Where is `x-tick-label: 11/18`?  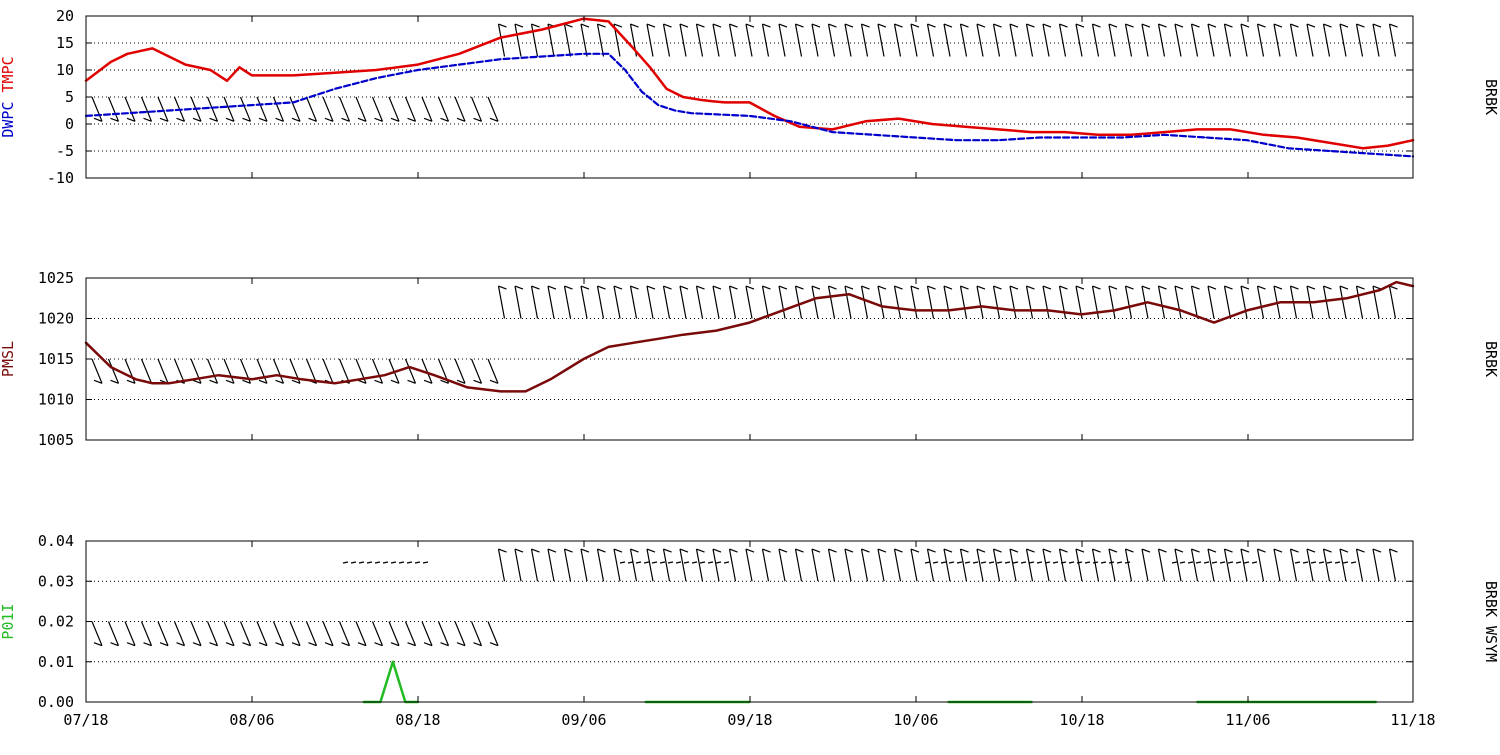
x-tick-label: 11/18 is located at coordinates (1412, 720).